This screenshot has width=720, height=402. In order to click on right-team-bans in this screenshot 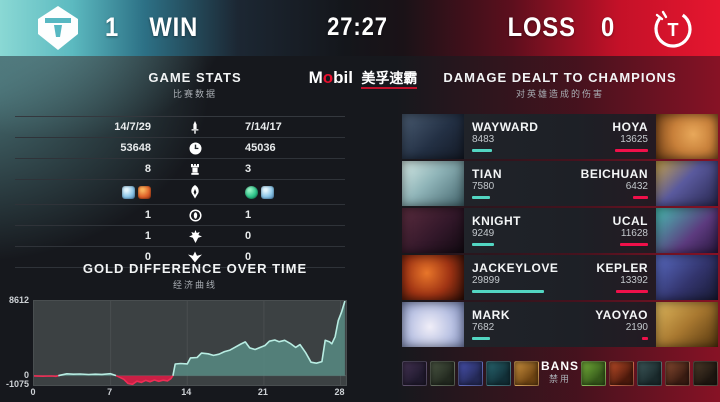, I will do `click(649, 373)`.